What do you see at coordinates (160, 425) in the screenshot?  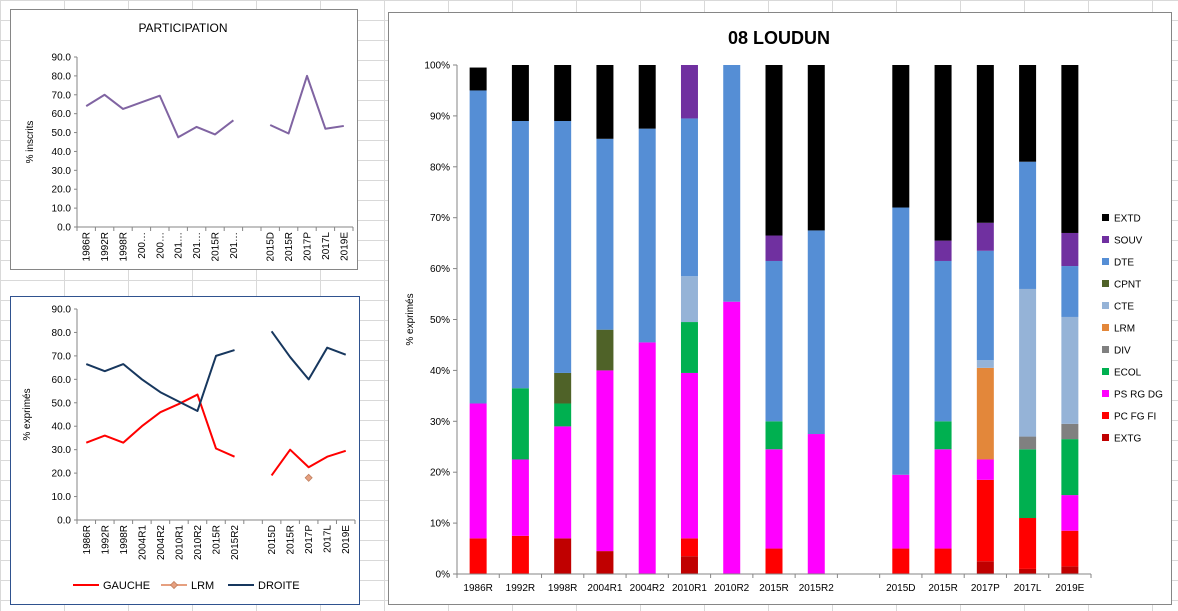 I see `series-line-gauche` at bounding box center [160, 425].